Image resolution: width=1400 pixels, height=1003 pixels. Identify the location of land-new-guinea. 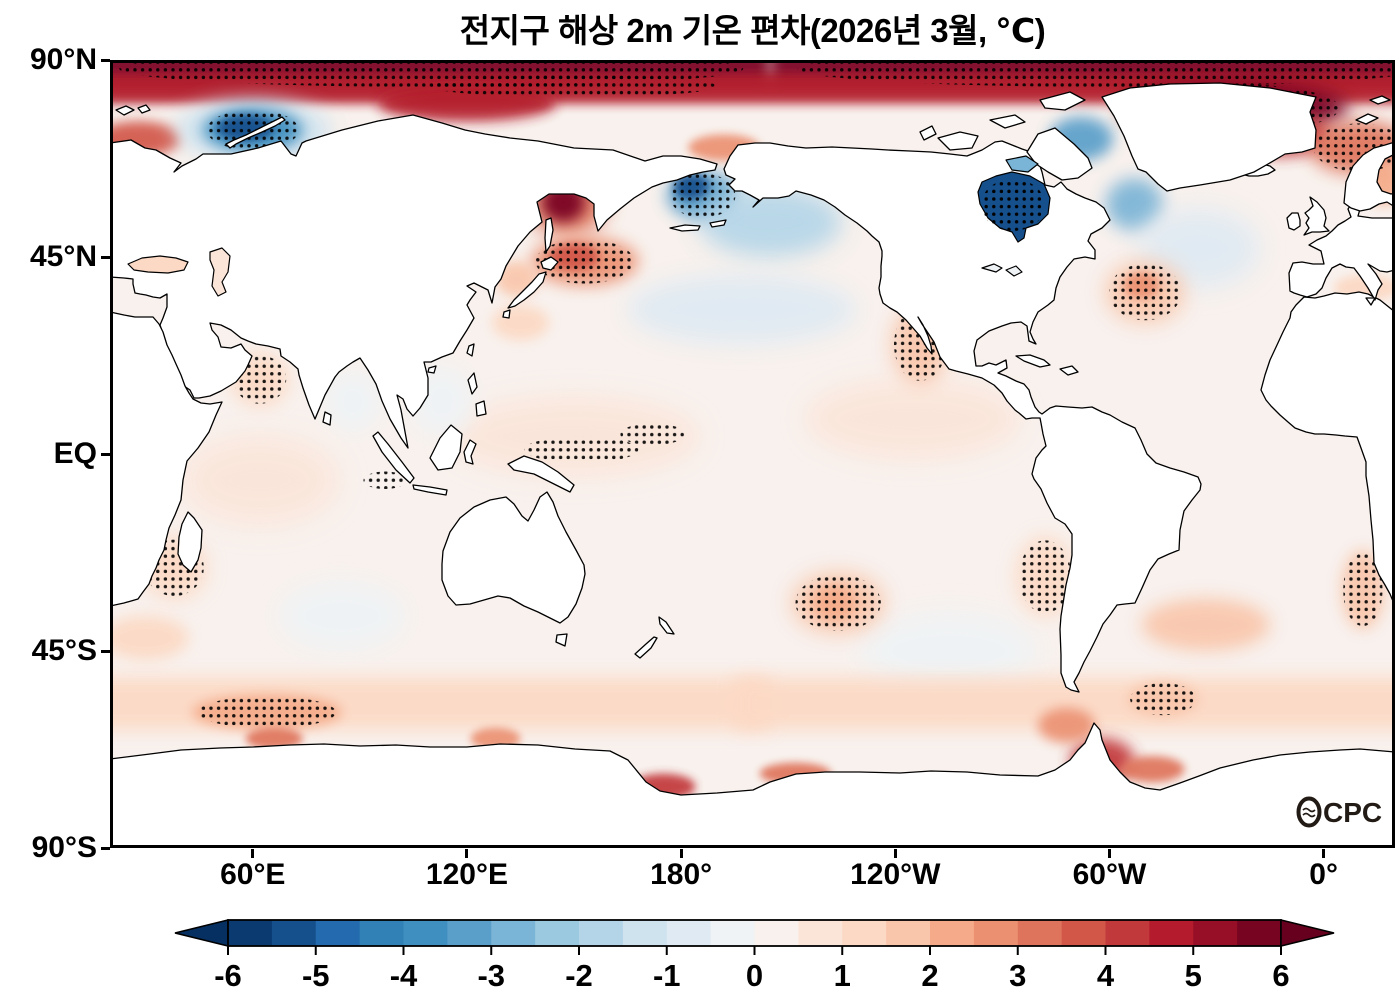
(541, 474).